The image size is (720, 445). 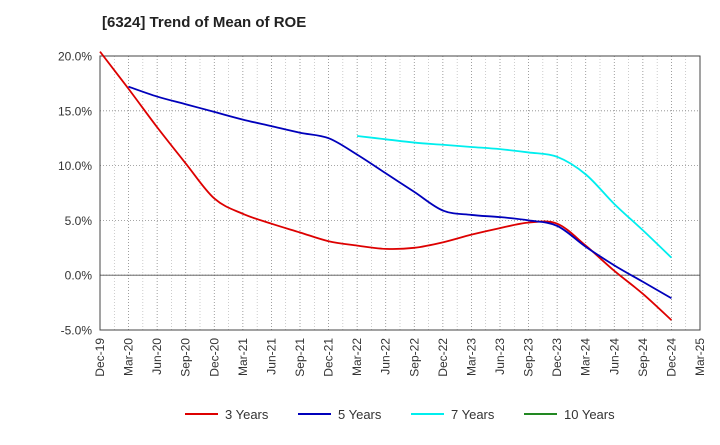 I want to click on y-tick-label: 20.0%, so click(x=75, y=57).